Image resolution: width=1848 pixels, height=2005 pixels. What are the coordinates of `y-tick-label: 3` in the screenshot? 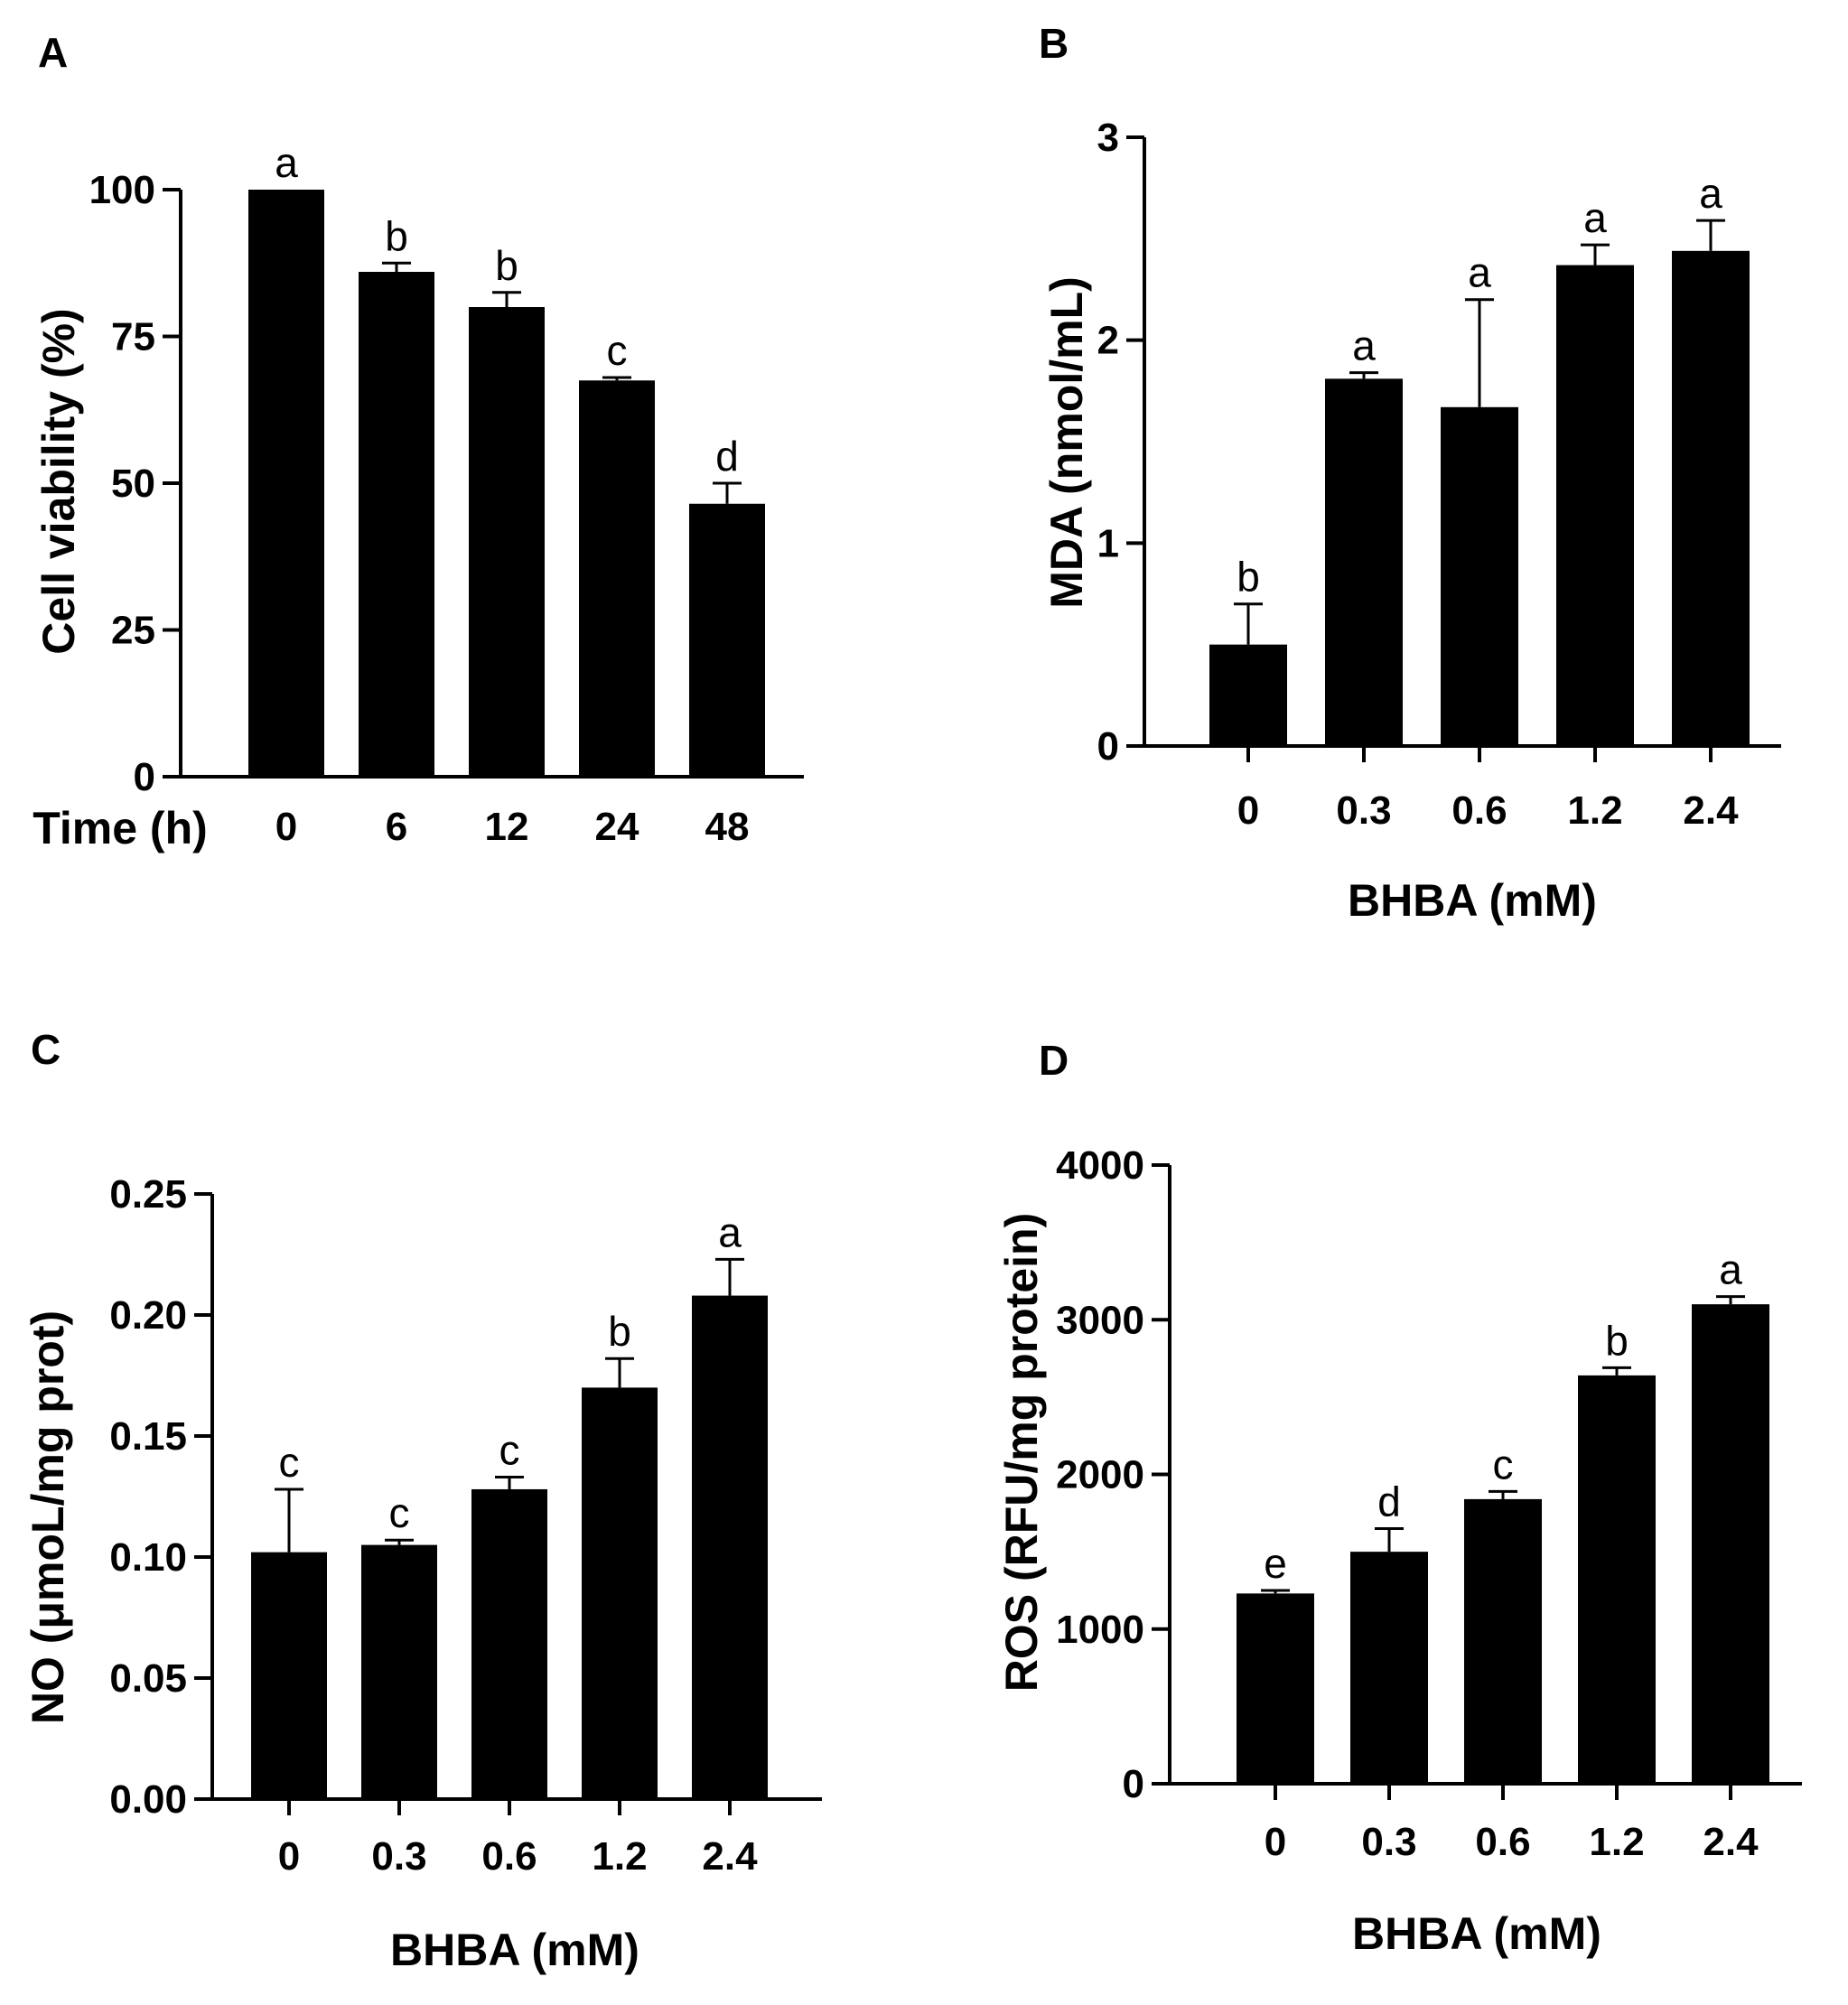 It's located at (1108, 138).